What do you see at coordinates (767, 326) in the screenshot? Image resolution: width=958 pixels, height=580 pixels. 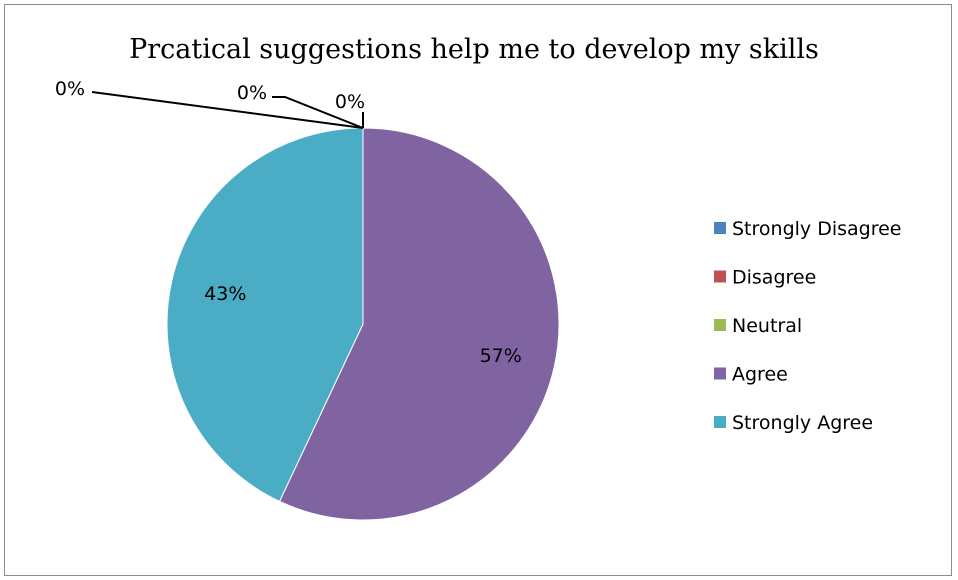 I see `legend-label-neutral: Neutral` at bounding box center [767, 326].